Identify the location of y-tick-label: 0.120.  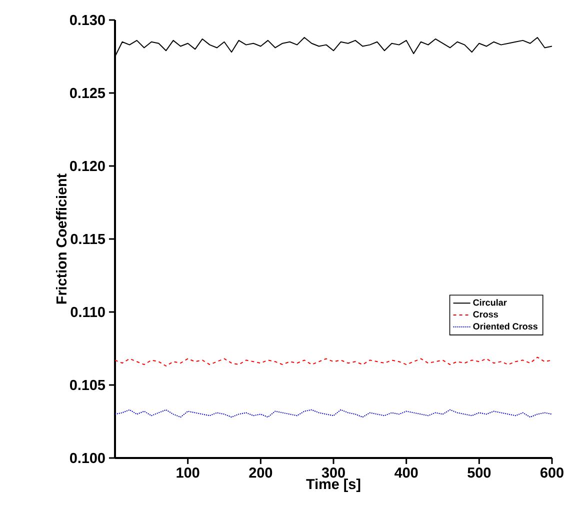
(87, 166).